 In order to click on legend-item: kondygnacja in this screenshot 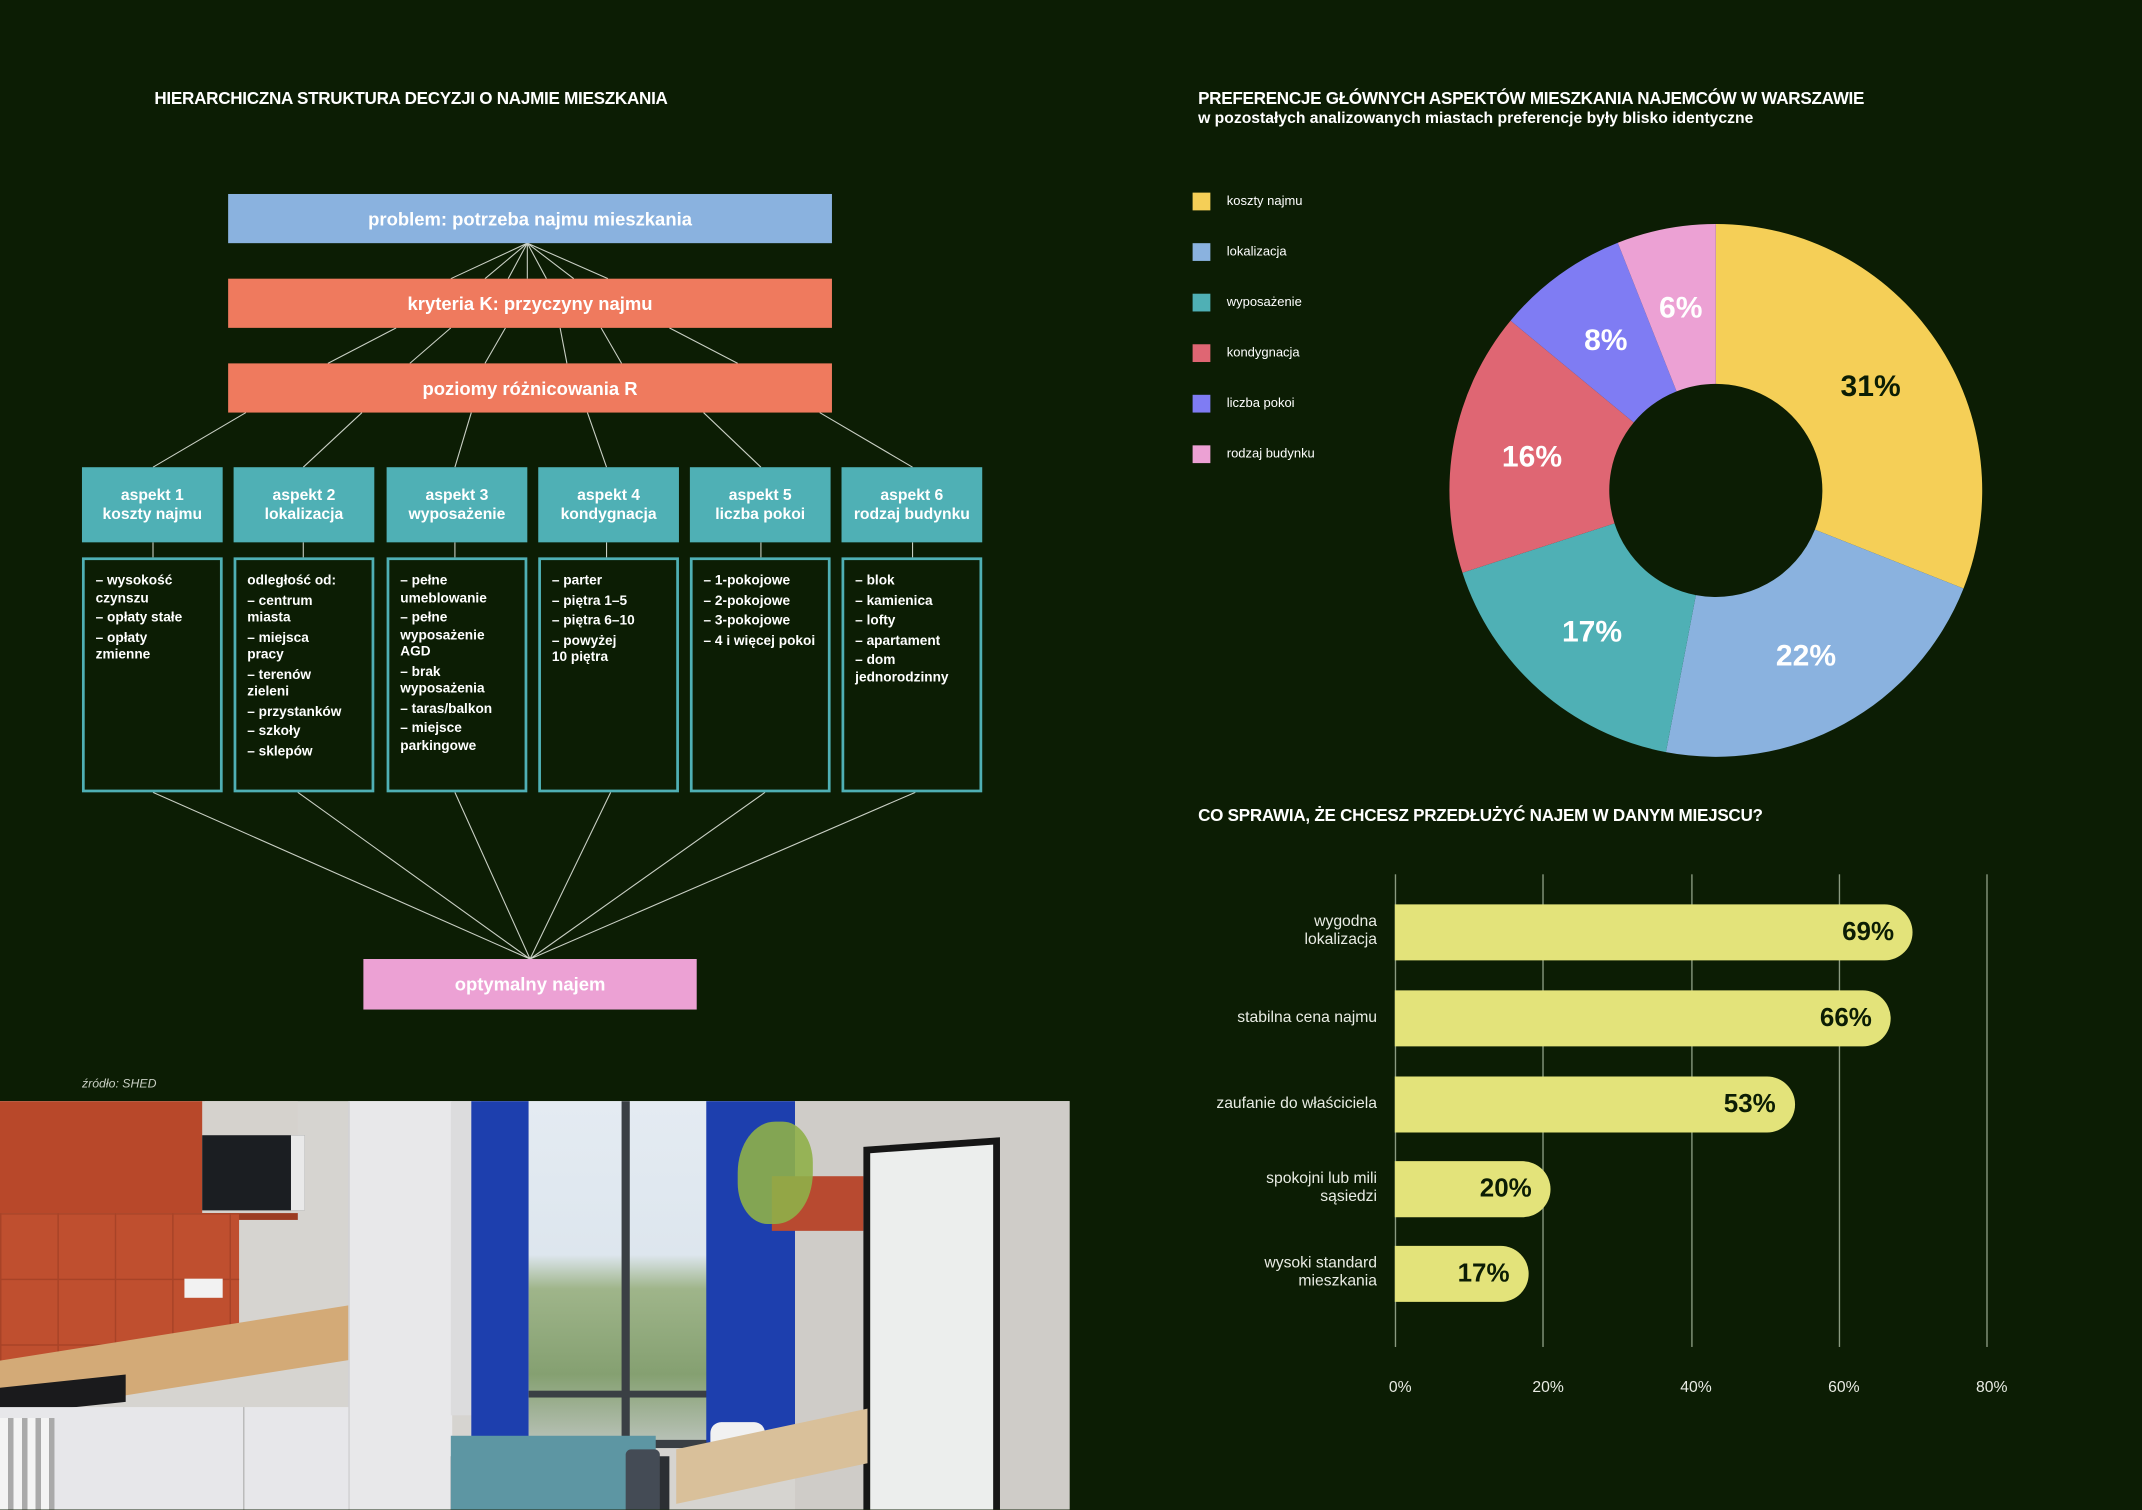, I will do `click(1246, 353)`.